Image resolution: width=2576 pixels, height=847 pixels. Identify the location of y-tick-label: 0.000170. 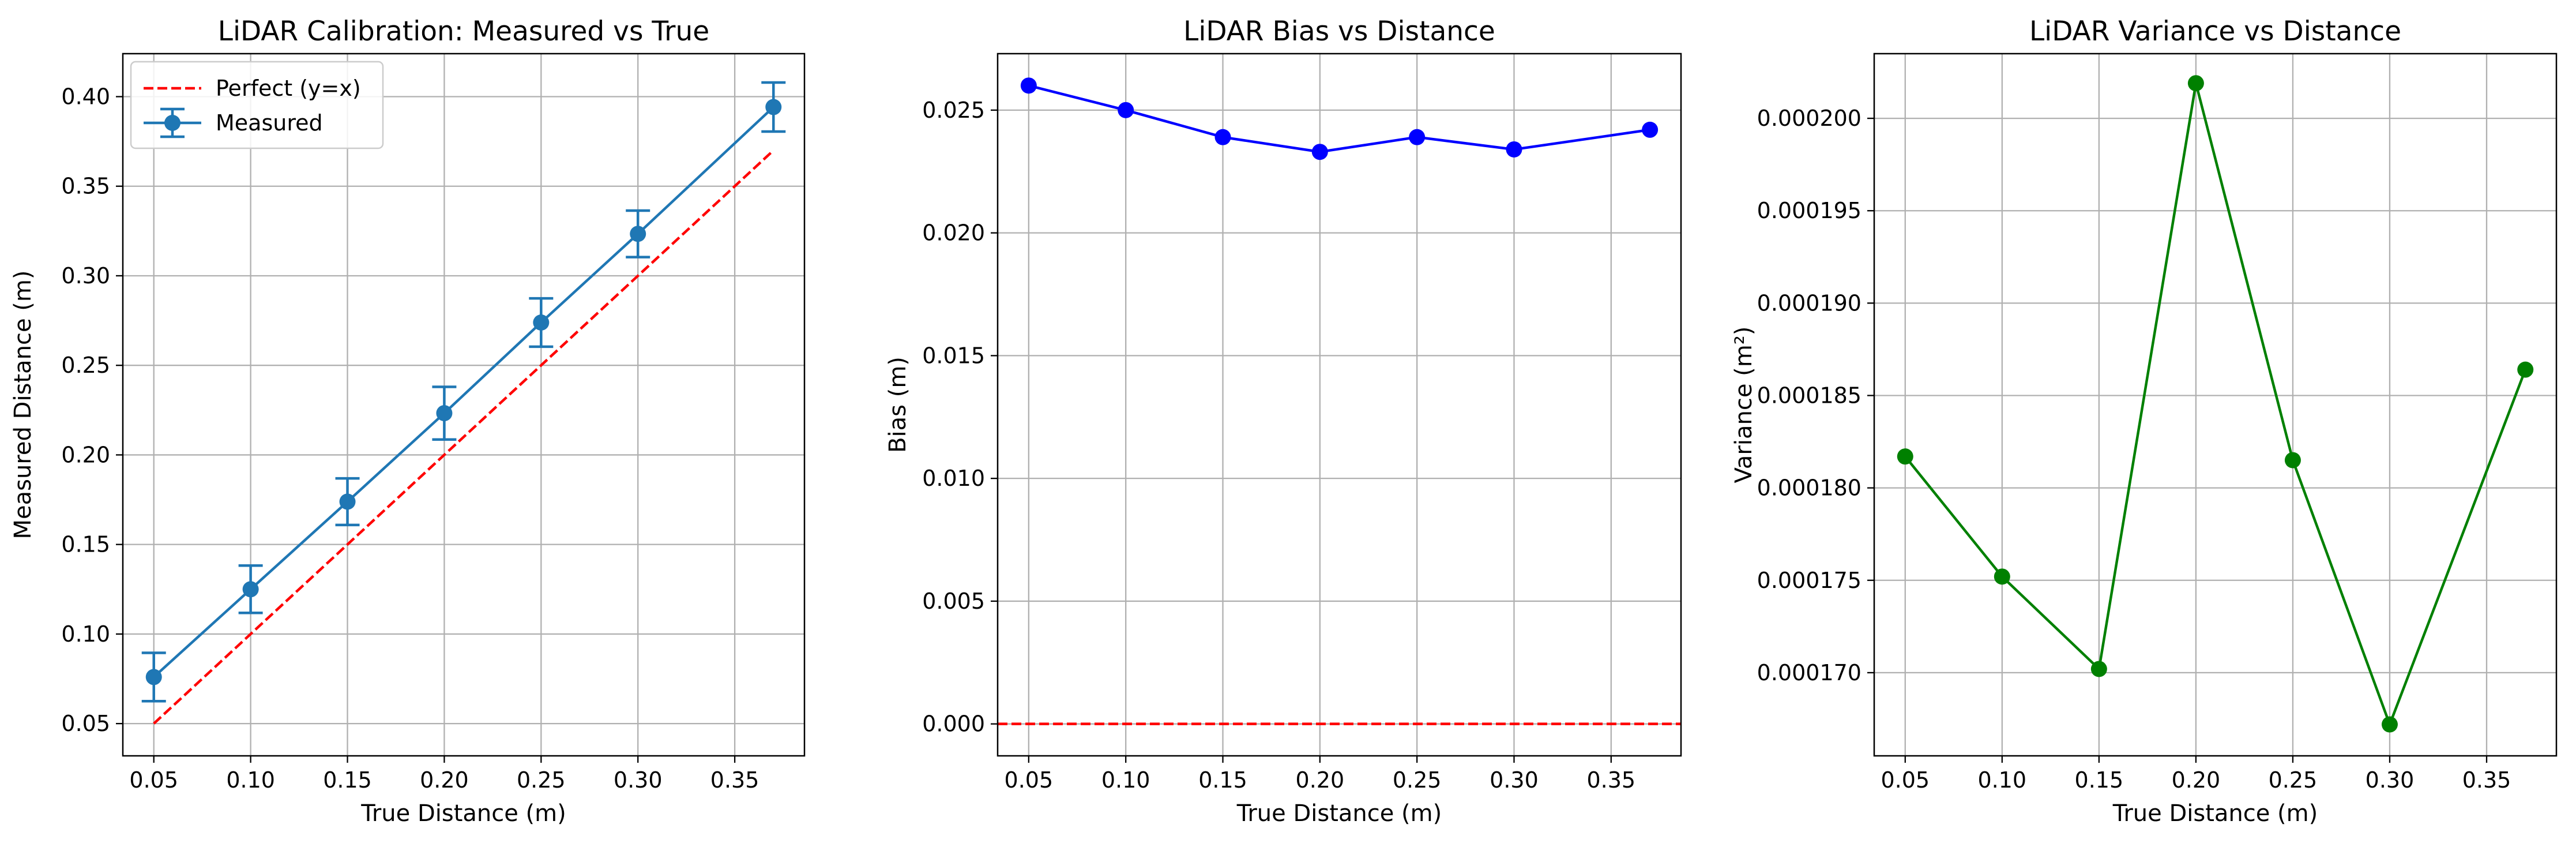
(1809, 672).